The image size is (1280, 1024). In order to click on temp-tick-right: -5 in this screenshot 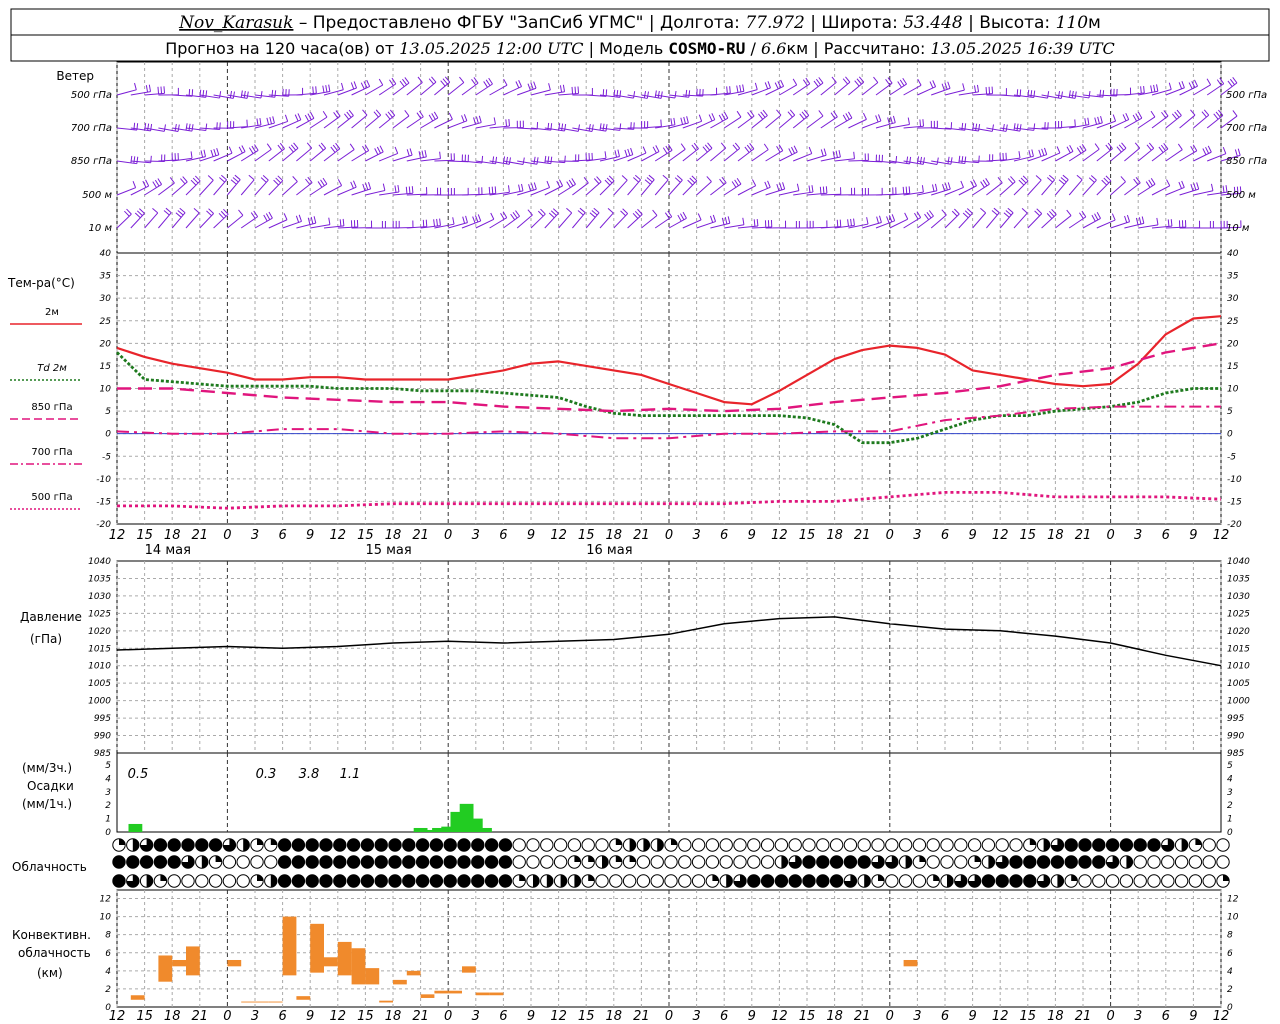, I will do `click(1231, 457)`.